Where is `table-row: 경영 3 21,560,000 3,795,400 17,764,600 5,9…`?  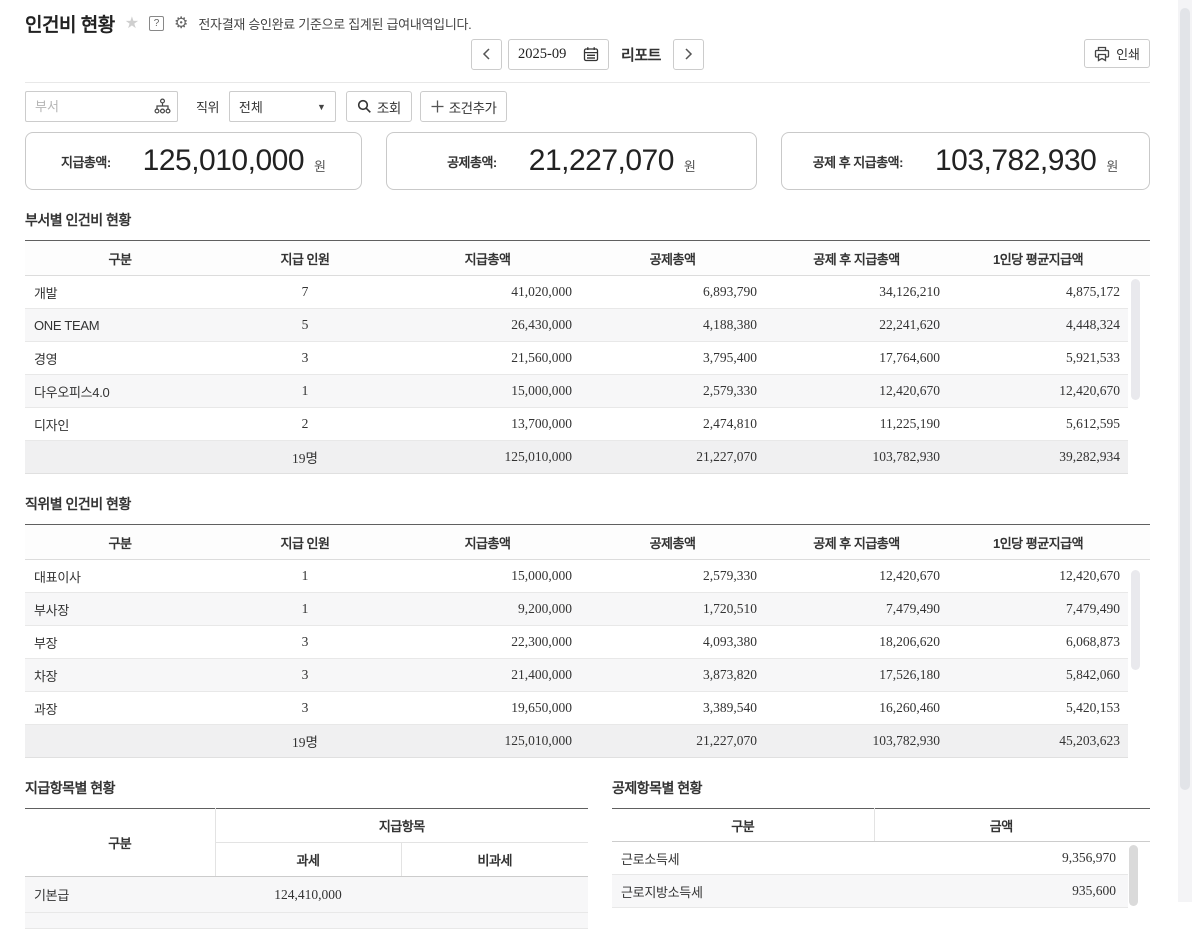
table-row: 경영 3 21,560,000 3,795,400 17,764,600 5,9… is located at coordinates (587, 358).